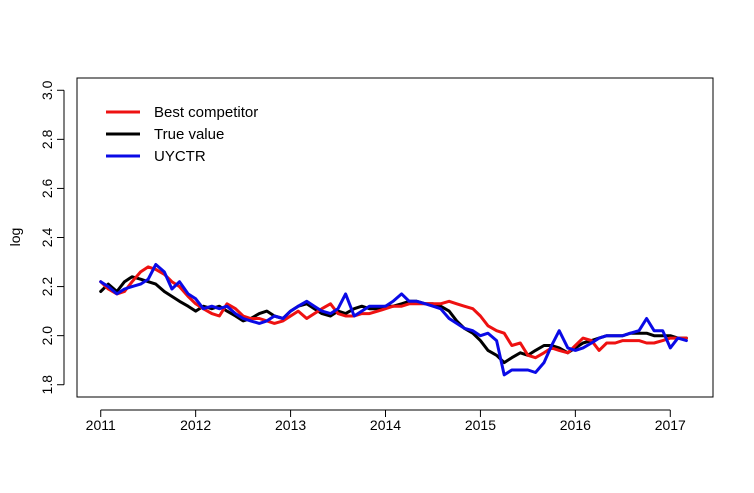  I want to click on y-axis-label: log, so click(15, 237).